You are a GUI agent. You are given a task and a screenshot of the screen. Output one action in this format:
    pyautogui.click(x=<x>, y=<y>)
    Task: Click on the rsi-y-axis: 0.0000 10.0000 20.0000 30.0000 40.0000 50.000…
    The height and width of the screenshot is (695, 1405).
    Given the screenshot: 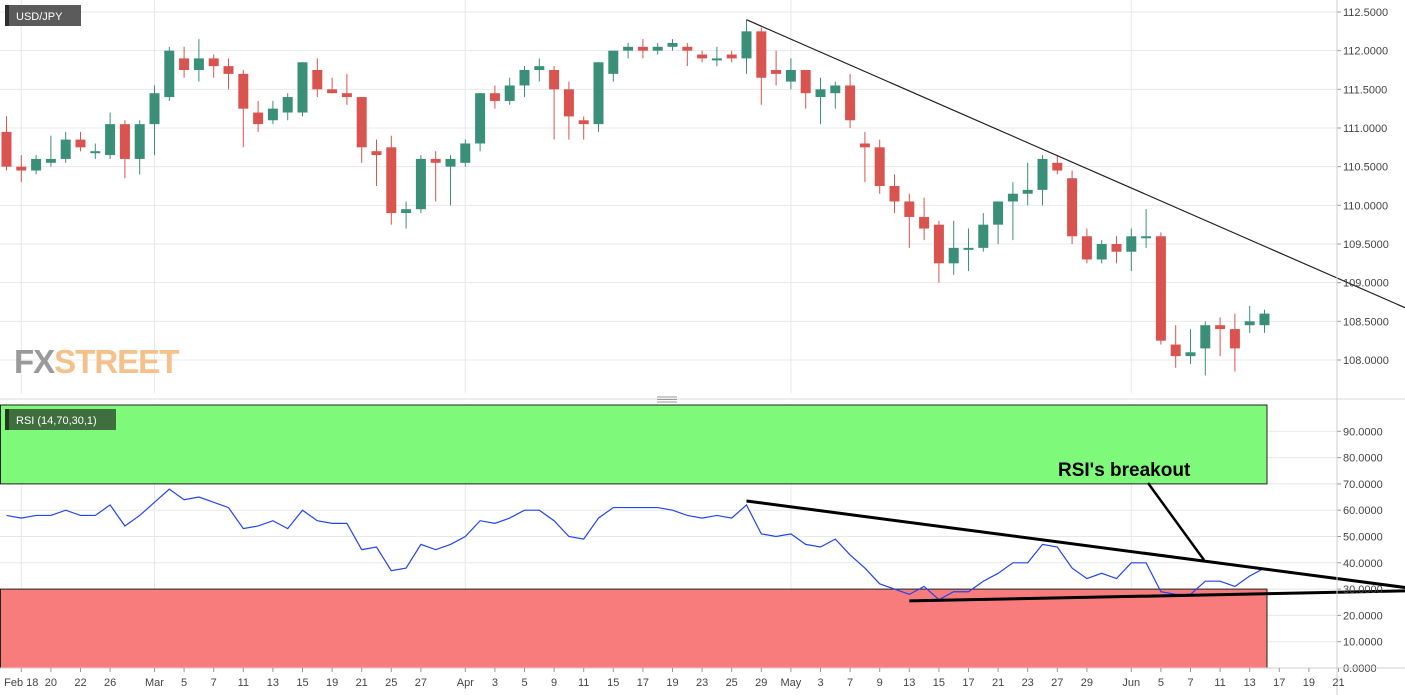 What is the action you would take?
    pyautogui.click(x=1360, y=550)
    